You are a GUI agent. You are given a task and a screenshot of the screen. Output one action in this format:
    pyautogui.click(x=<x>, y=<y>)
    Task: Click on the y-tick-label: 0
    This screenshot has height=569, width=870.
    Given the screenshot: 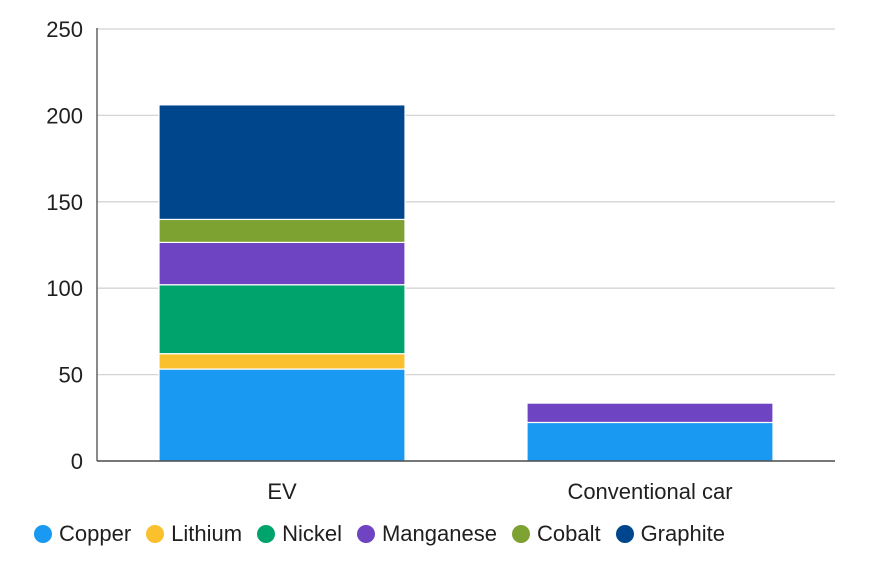 What is the action you would take?
    pyautogui.click(x=77, y=461)
    